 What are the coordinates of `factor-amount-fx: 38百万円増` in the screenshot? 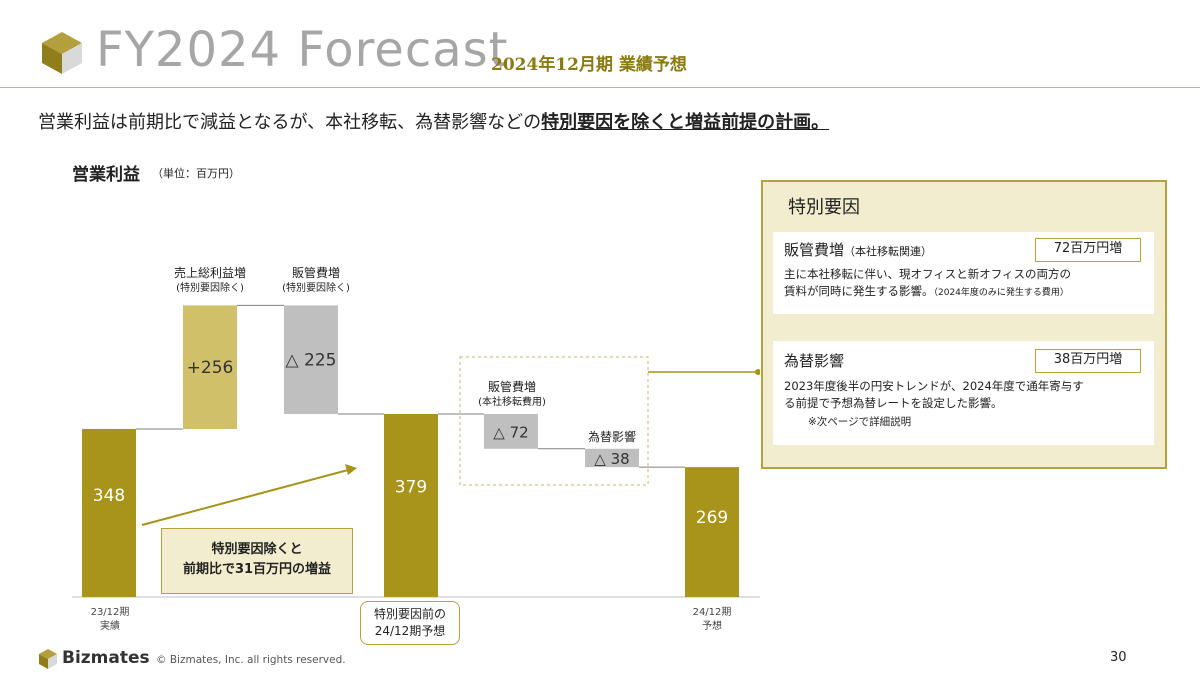 It's located at (1088, 361).